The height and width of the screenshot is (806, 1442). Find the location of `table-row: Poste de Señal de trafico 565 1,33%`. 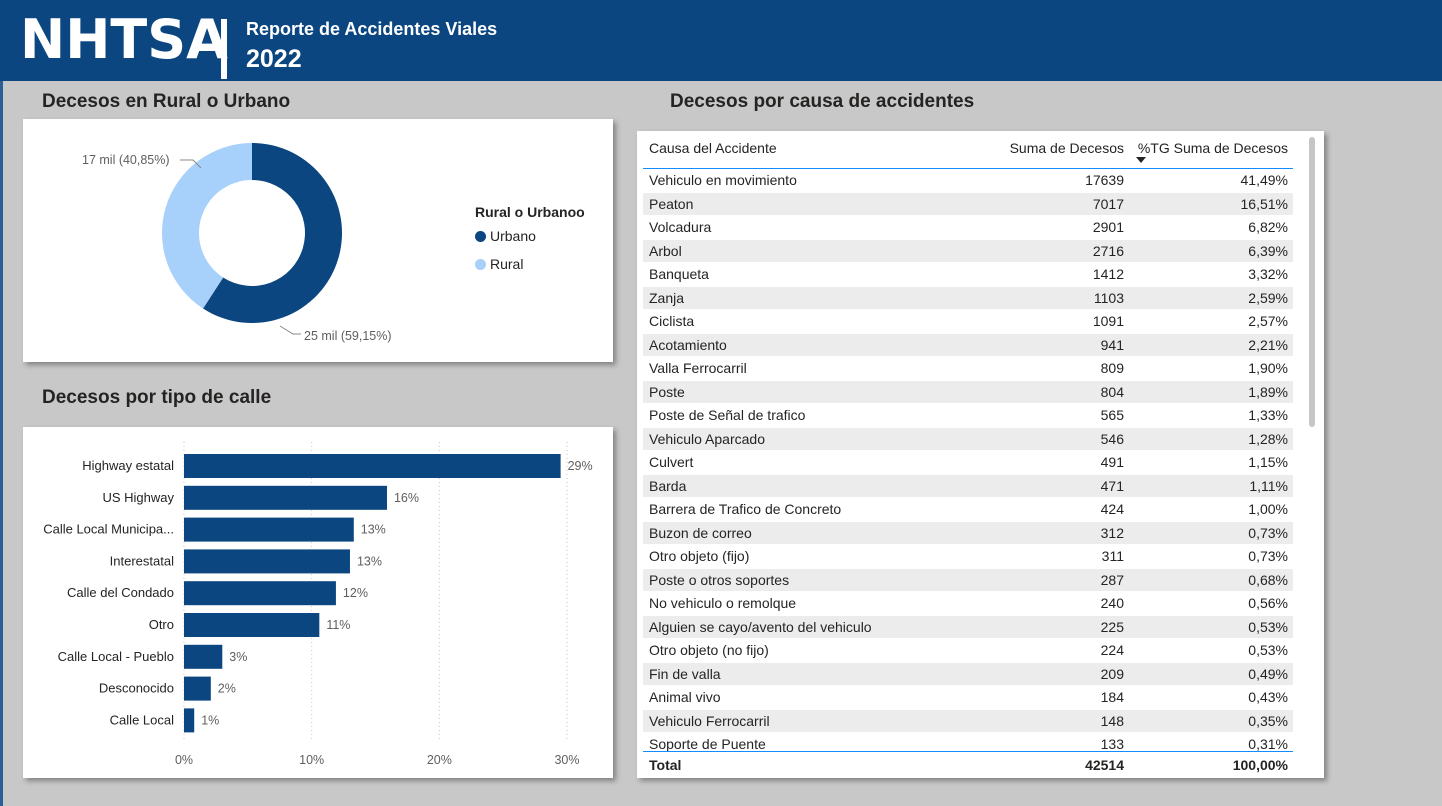

table-row: Poste de Señal de trafico 565 1,33% is located at coordinates (968, 416).